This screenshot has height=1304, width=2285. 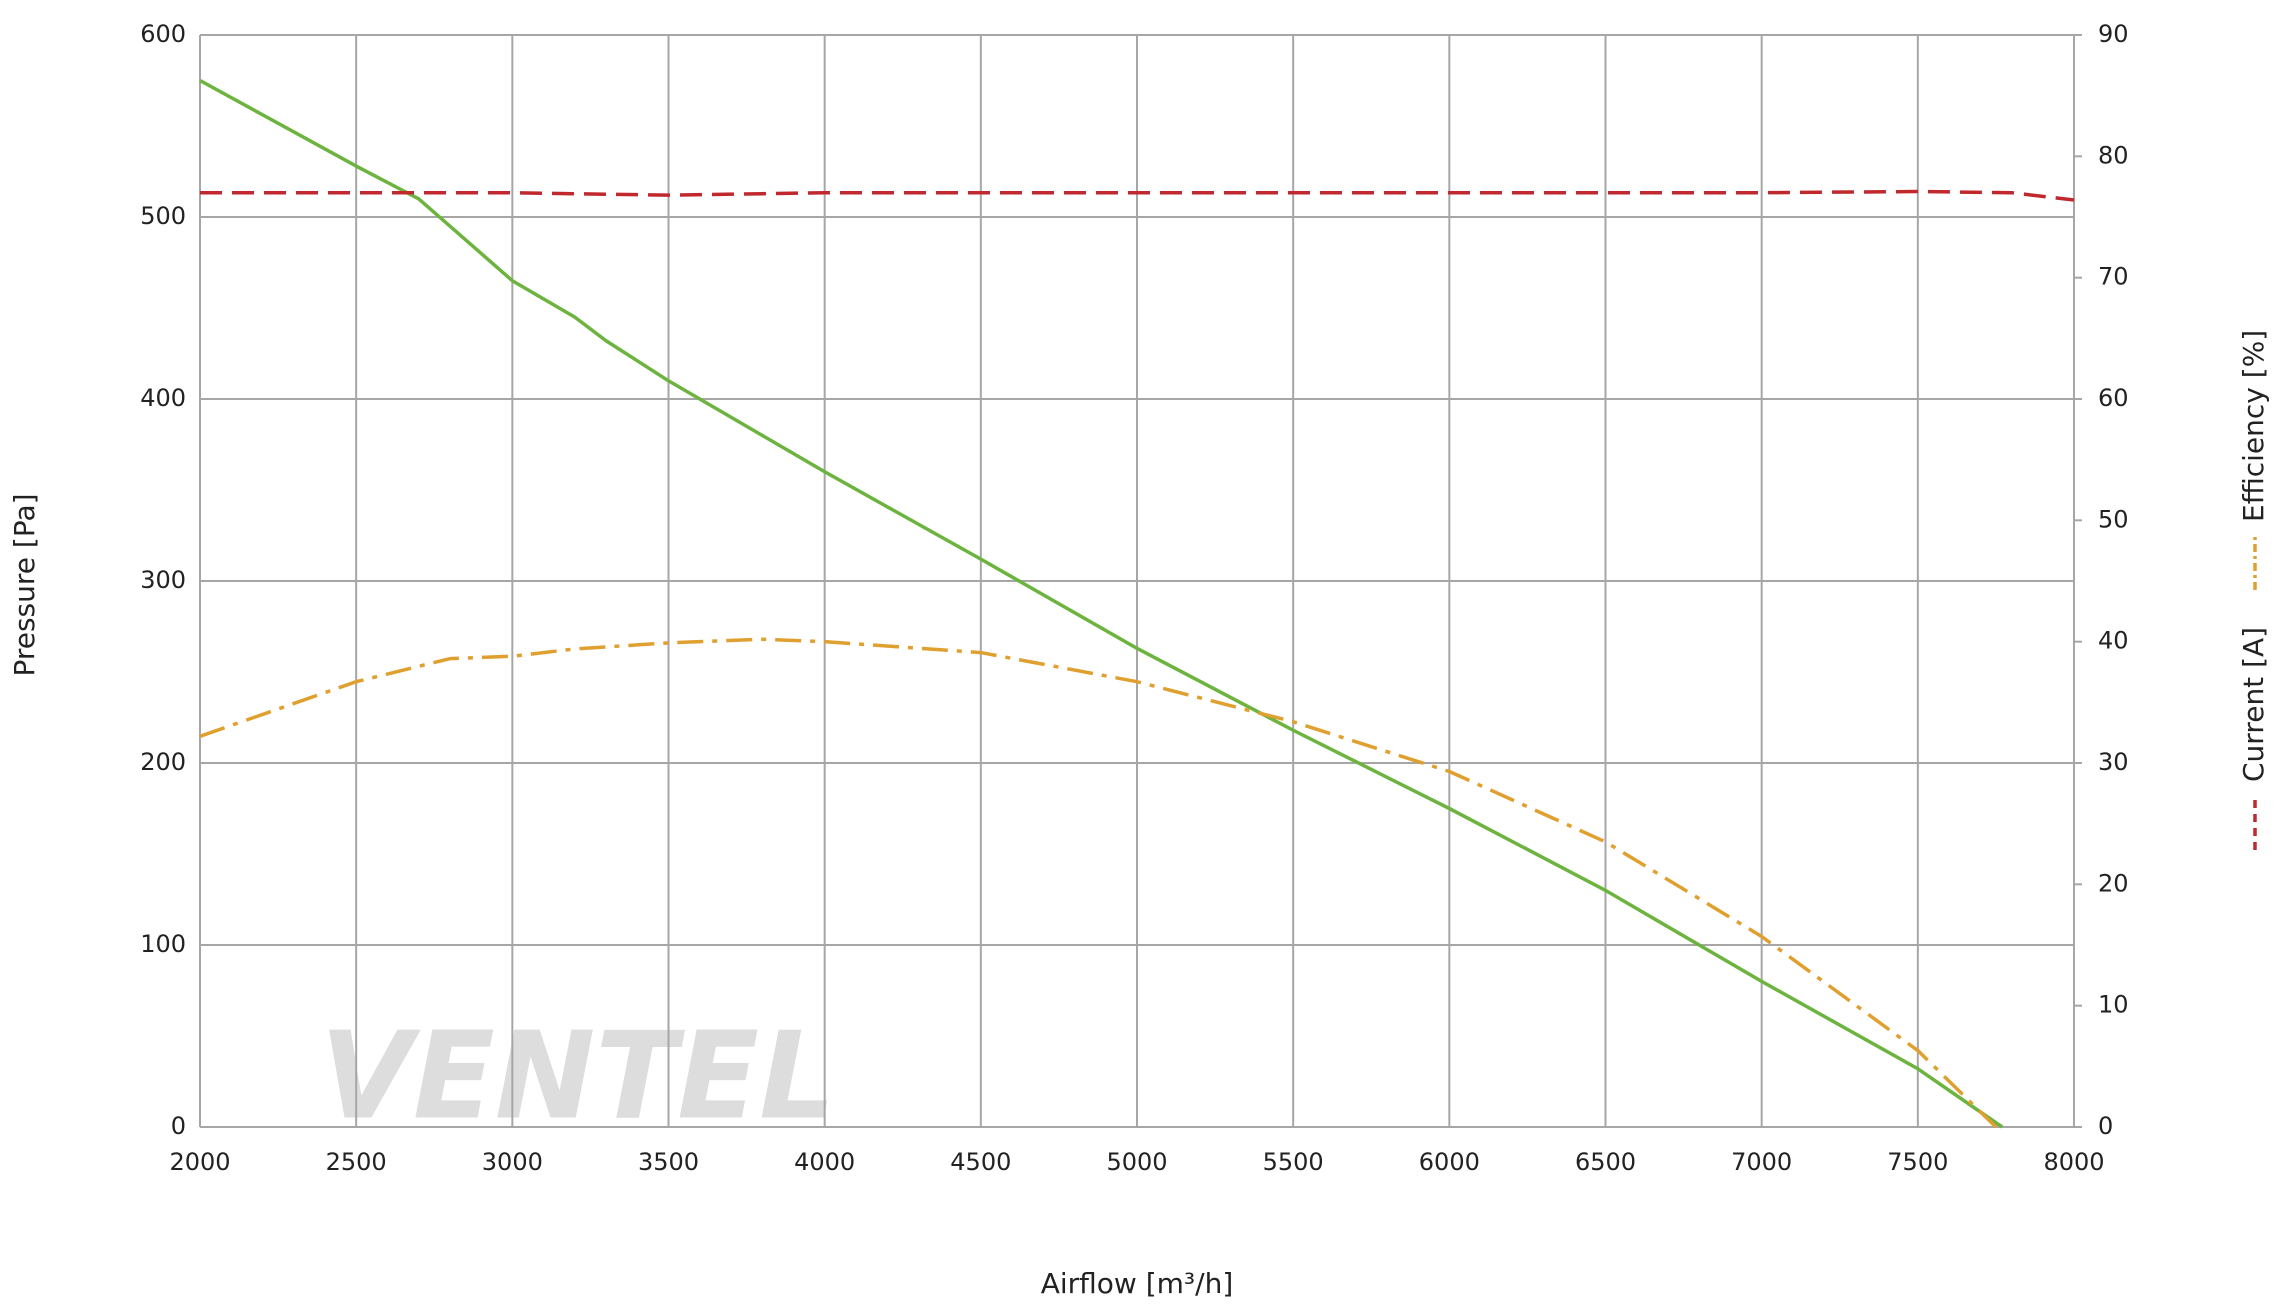 What do you see at coordinates (2113, 519) in the screenshot?
I see `y2-tick-label: 50` at bounding box center [2113, 519].